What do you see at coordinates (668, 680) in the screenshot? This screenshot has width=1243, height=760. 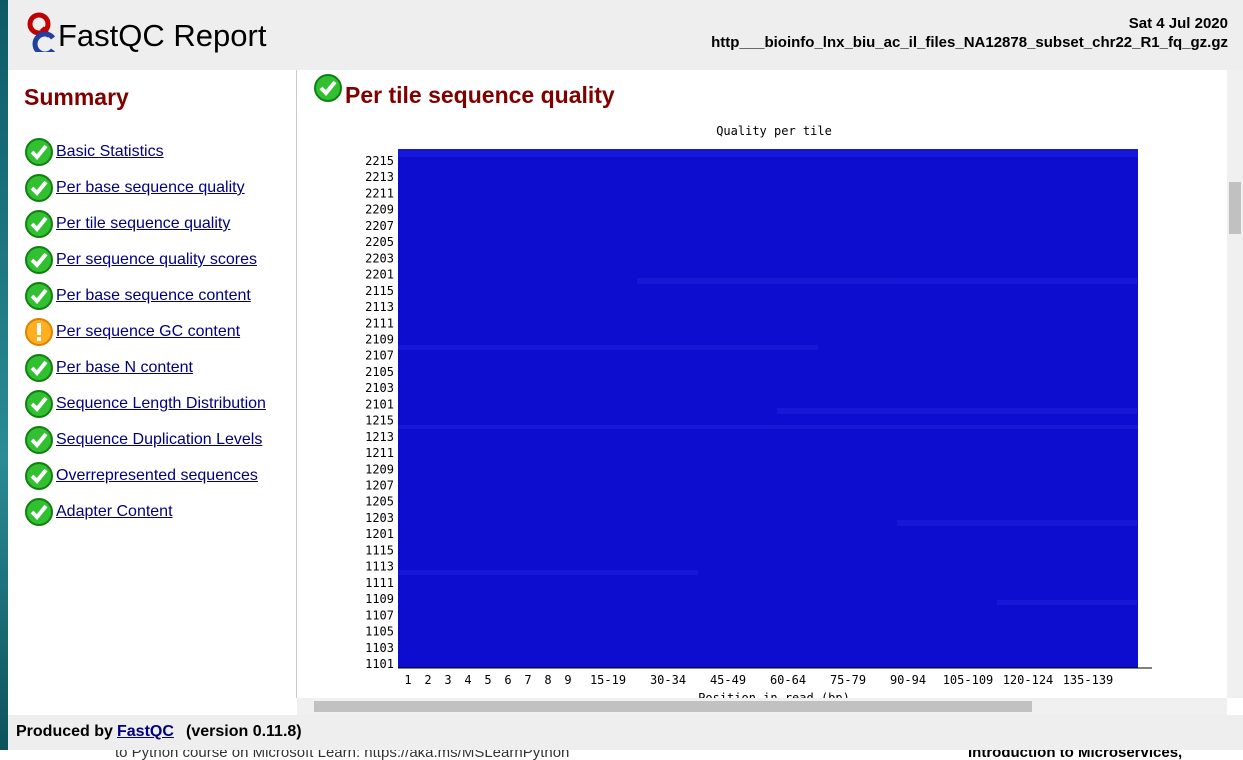 I see `x-tick-label: 30-34` at bounding box center [668, 680].